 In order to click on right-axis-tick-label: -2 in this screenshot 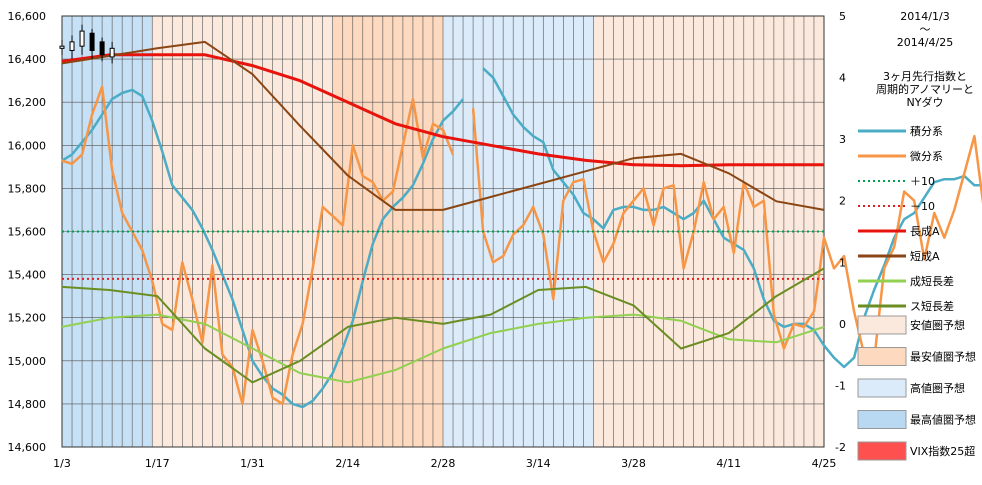, I will do `click(840, 447)`.